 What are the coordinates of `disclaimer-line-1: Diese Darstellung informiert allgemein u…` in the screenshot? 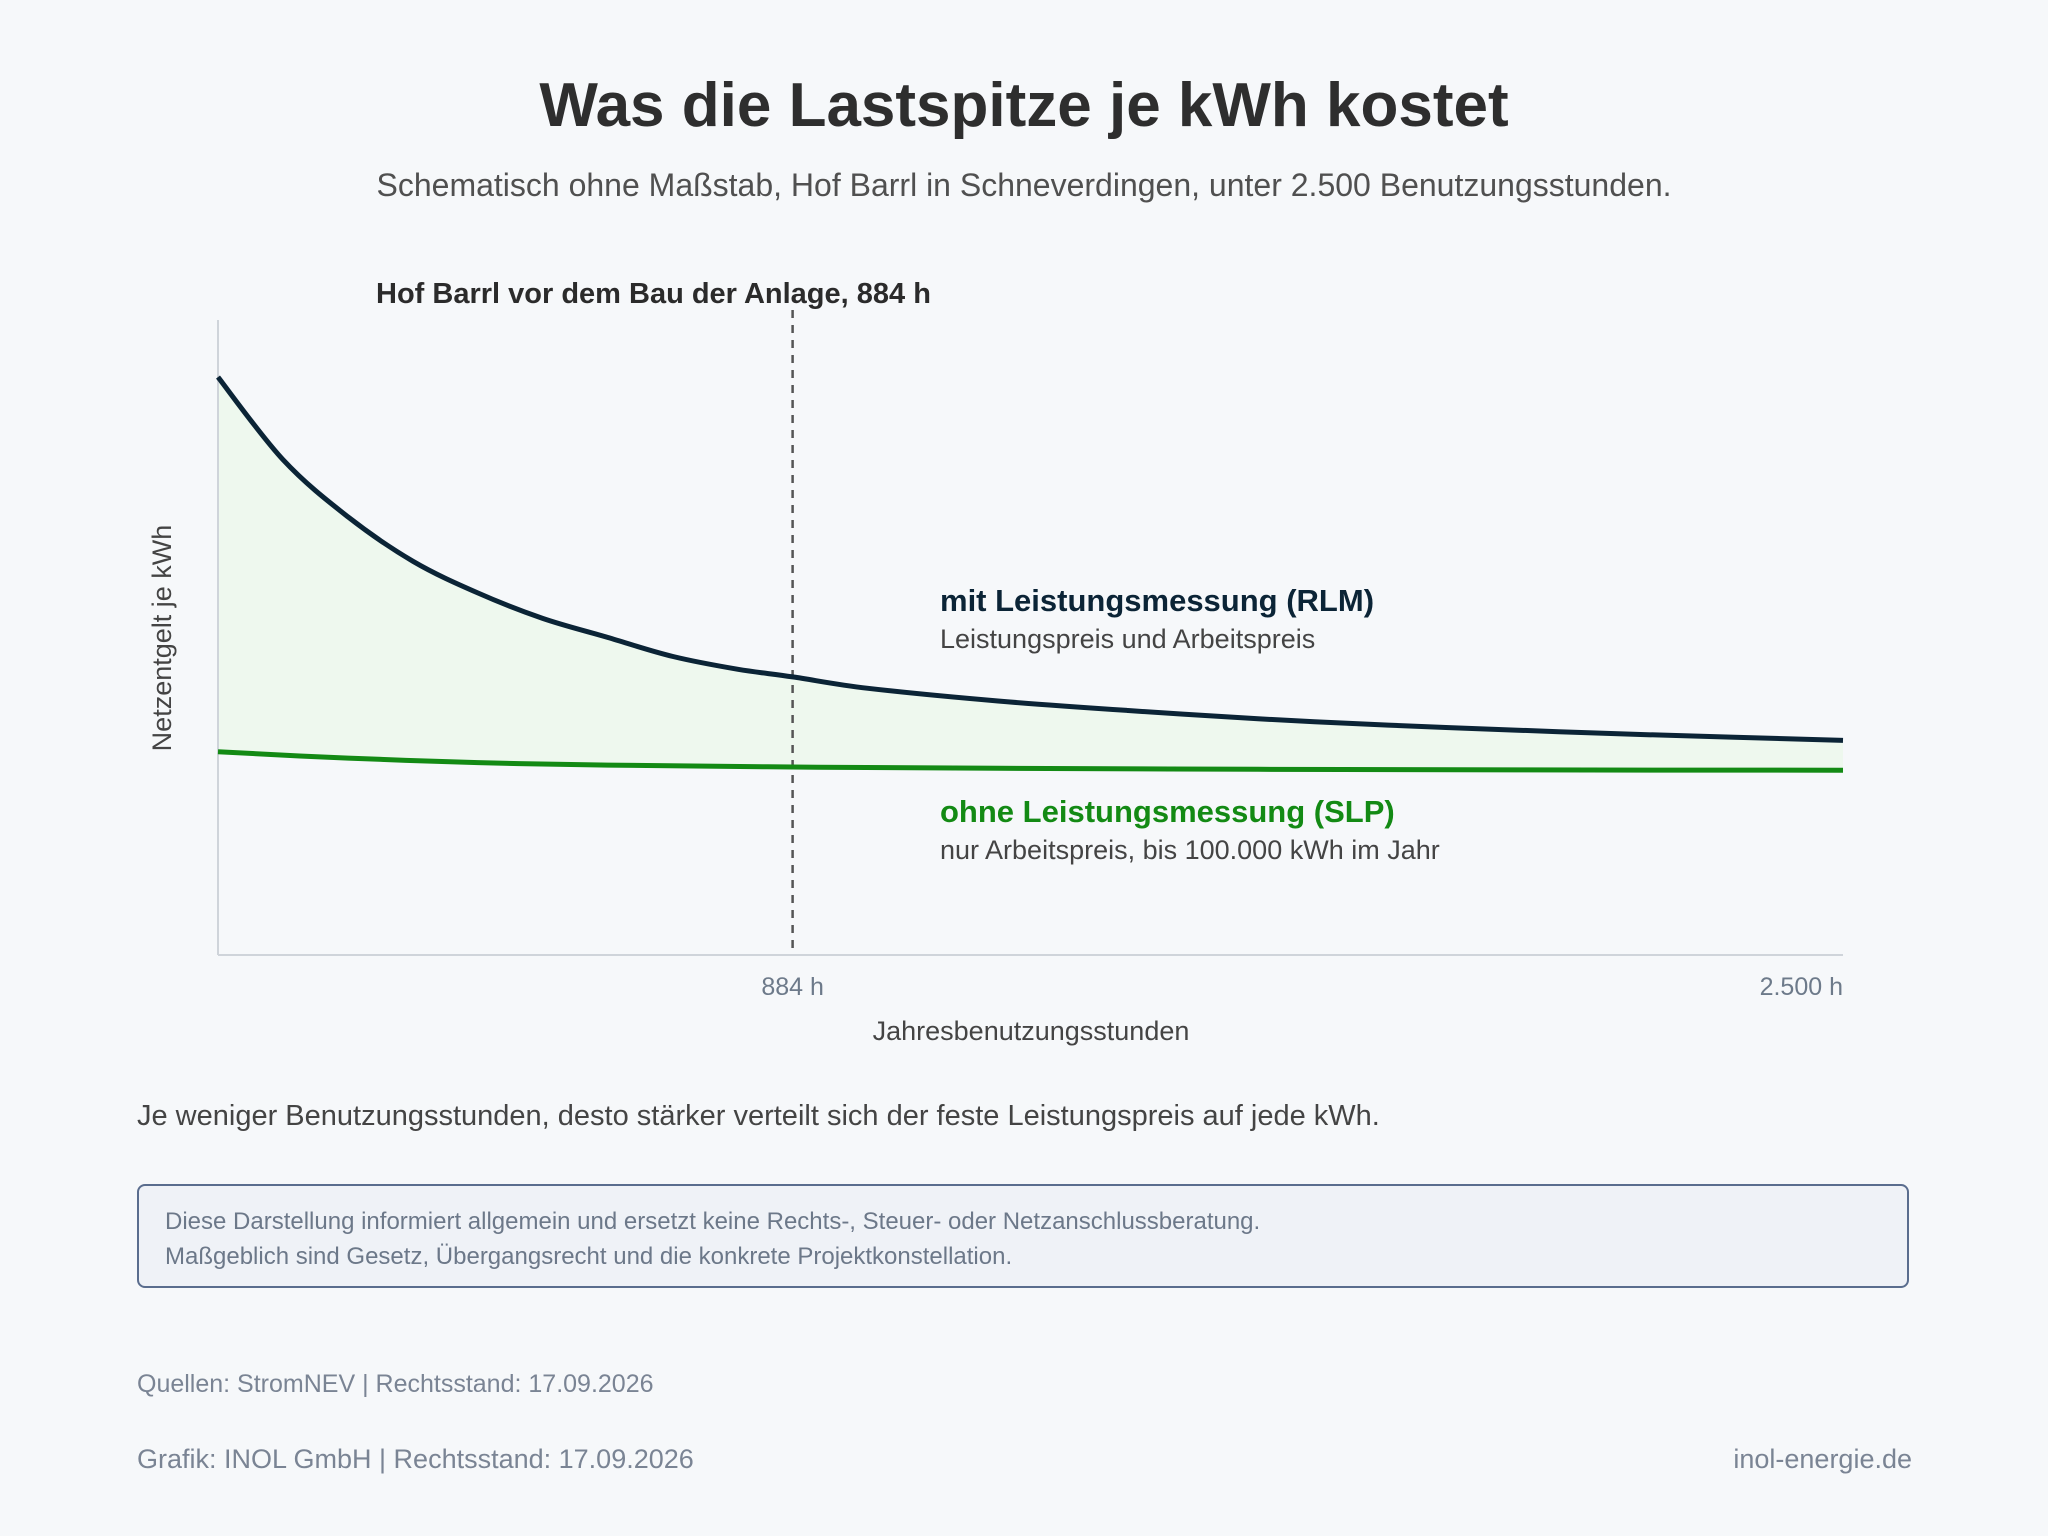 It's located at (713, 1221).